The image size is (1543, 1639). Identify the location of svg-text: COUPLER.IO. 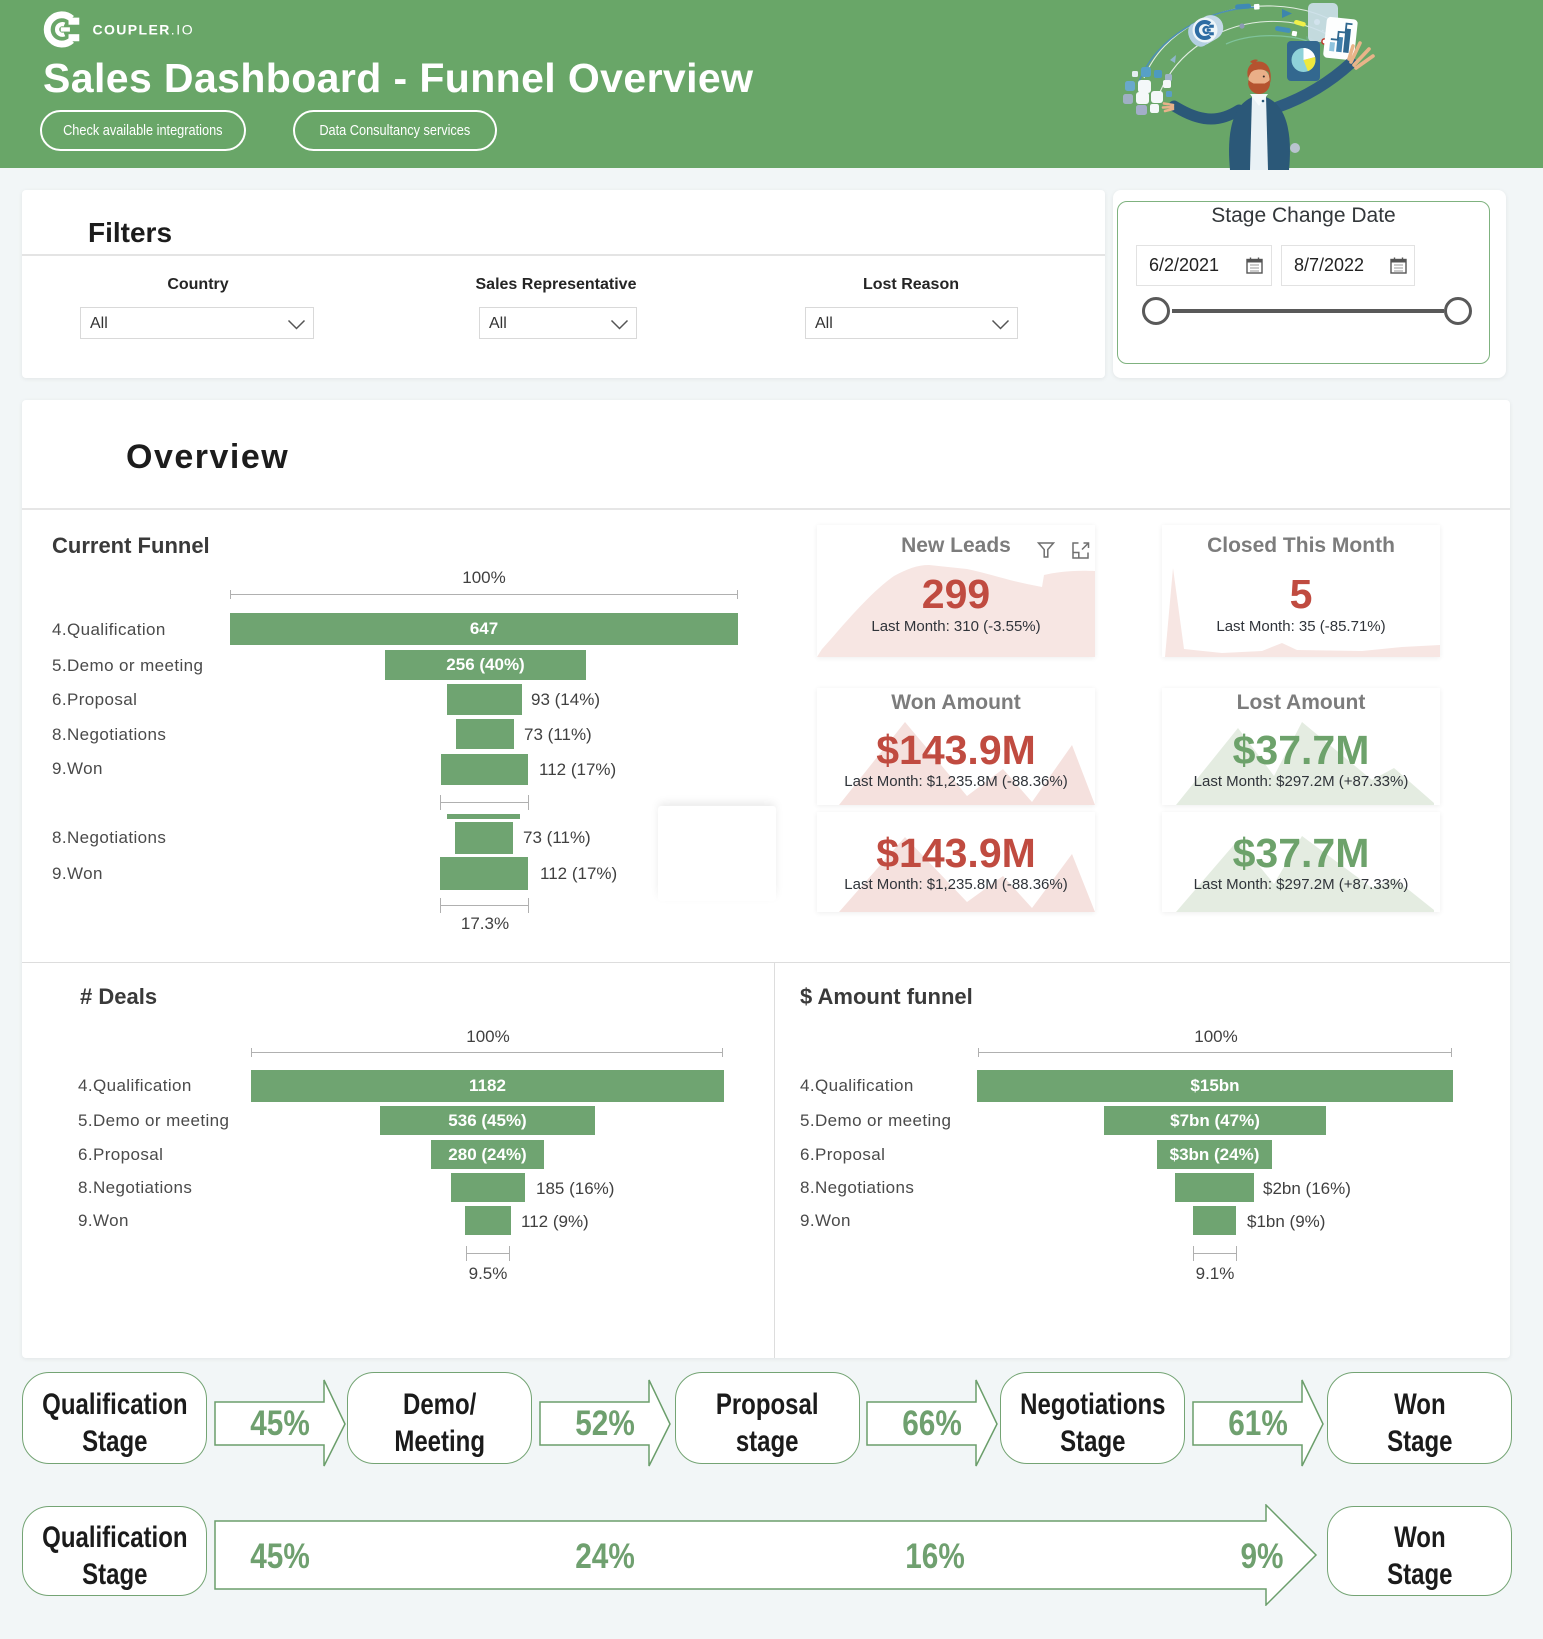
(144, 30).